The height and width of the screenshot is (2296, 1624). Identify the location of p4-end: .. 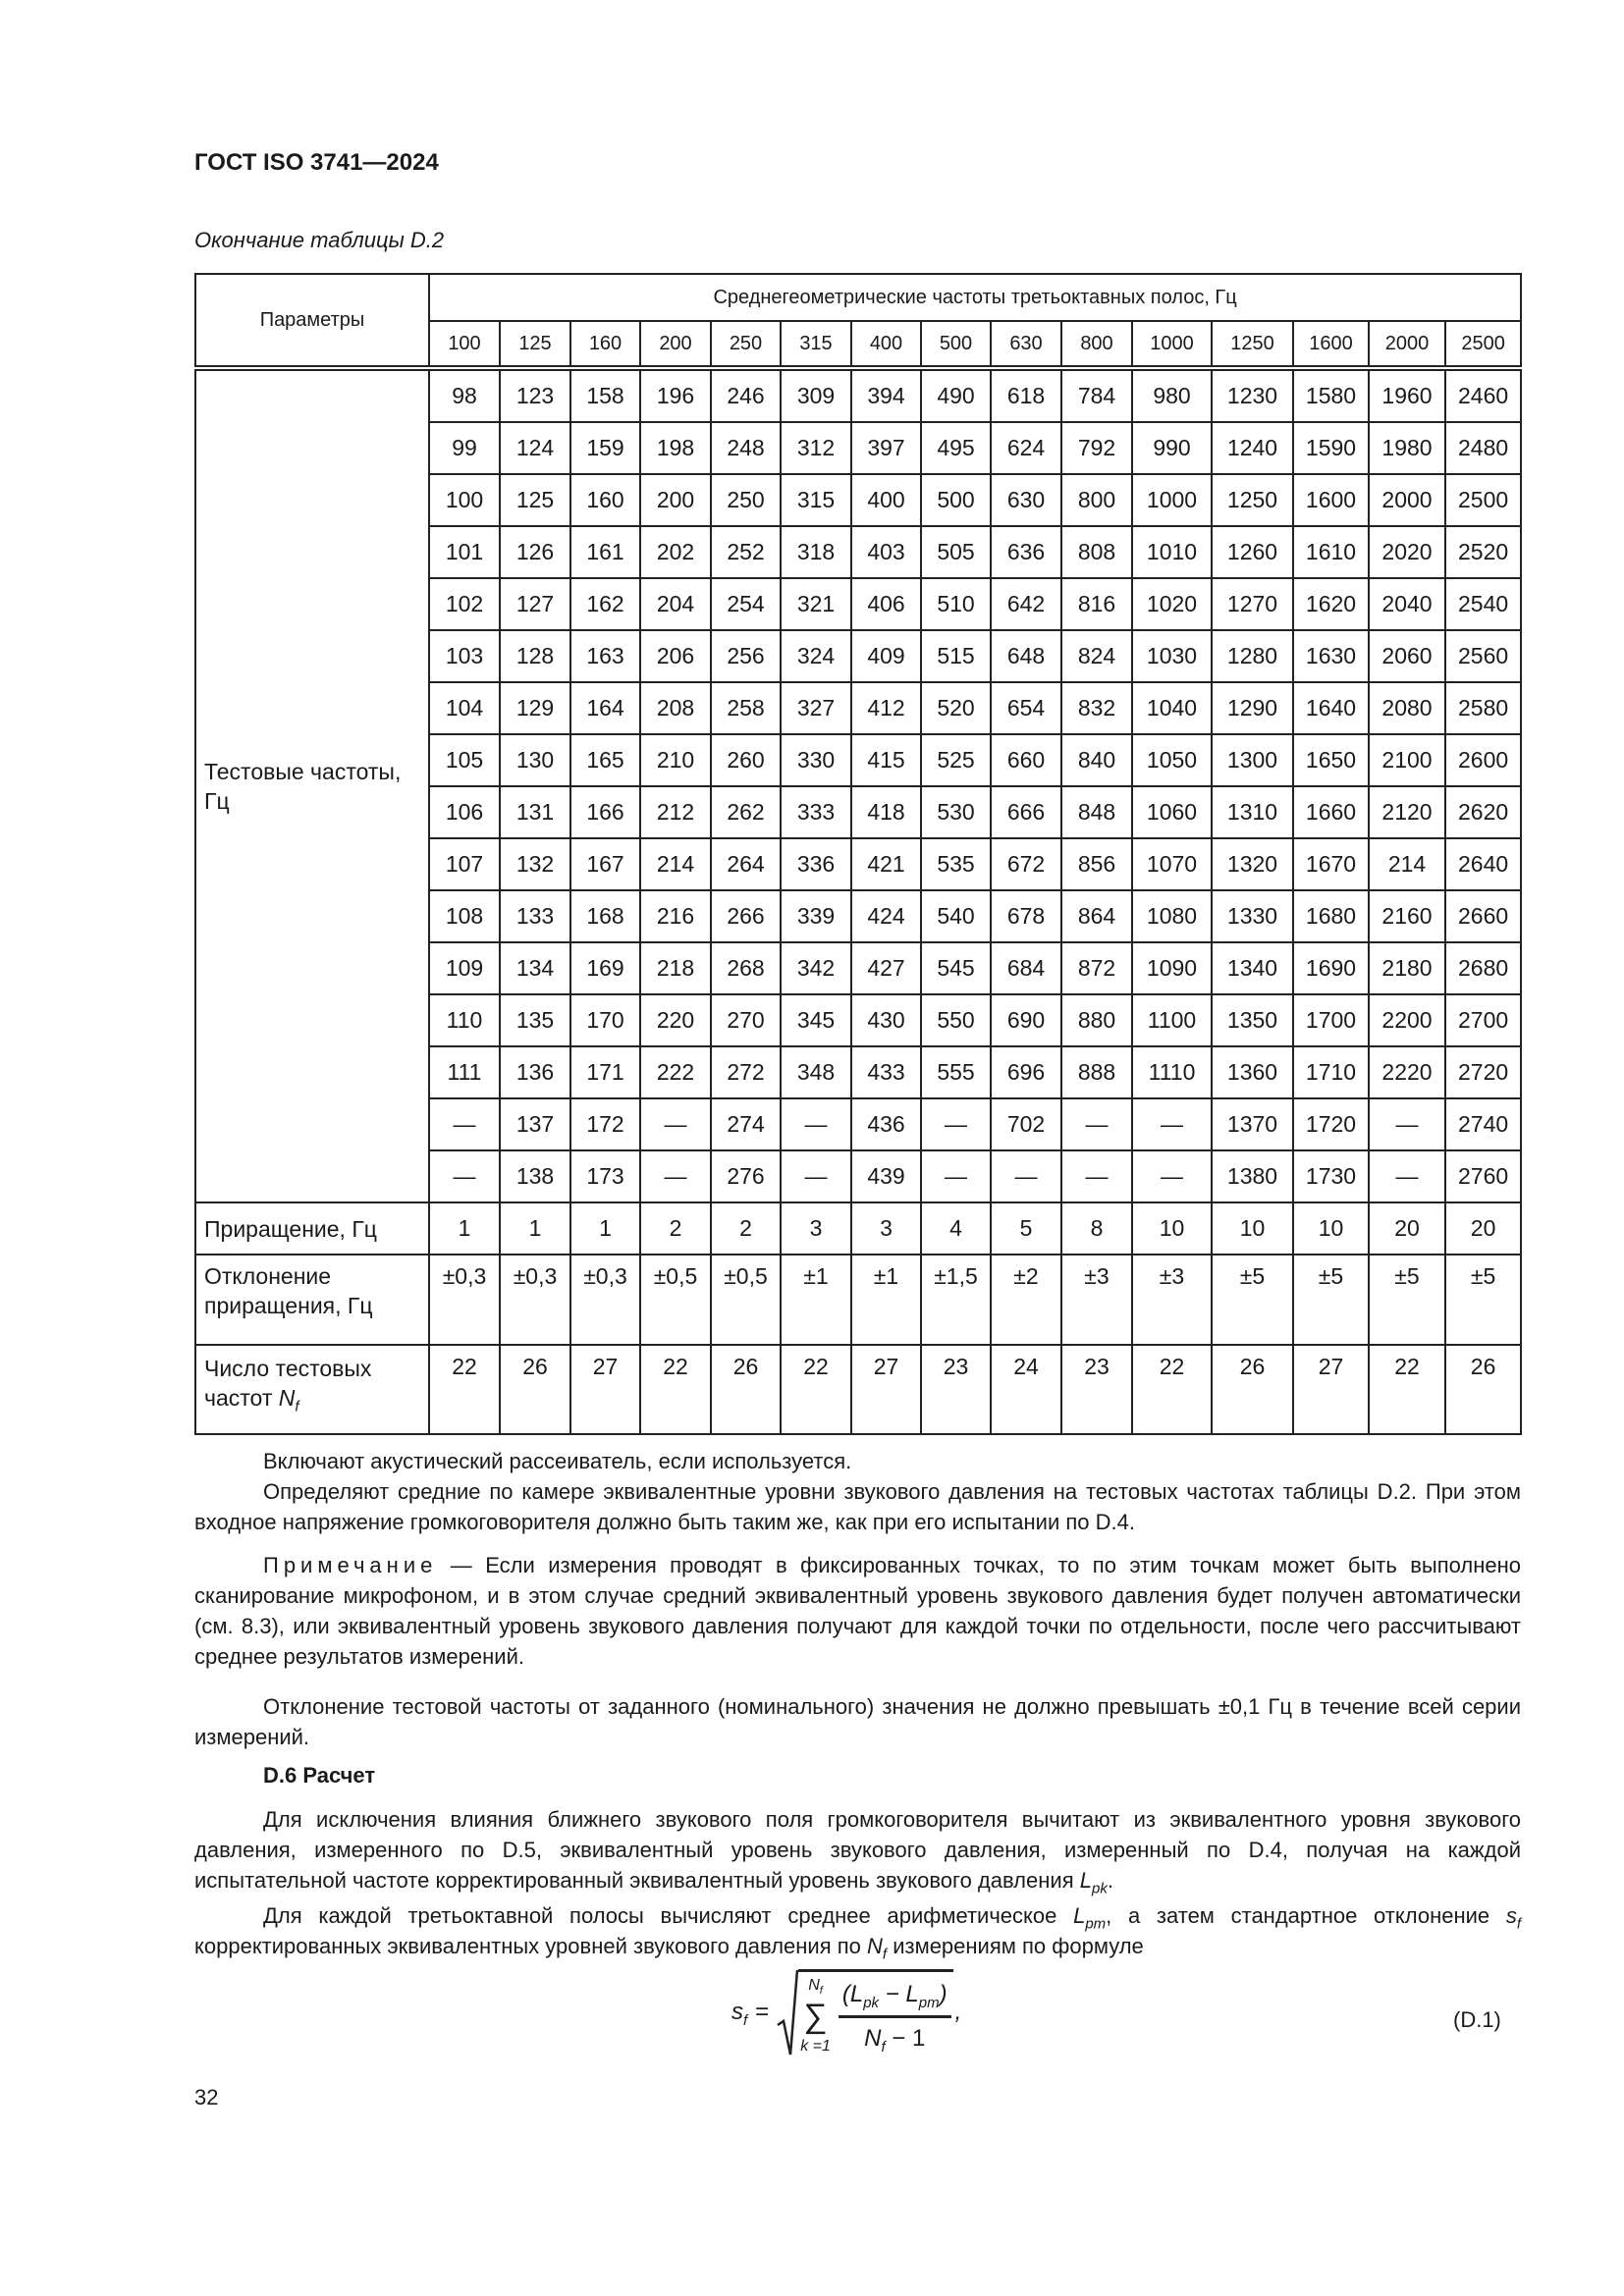
(1110, 1880).